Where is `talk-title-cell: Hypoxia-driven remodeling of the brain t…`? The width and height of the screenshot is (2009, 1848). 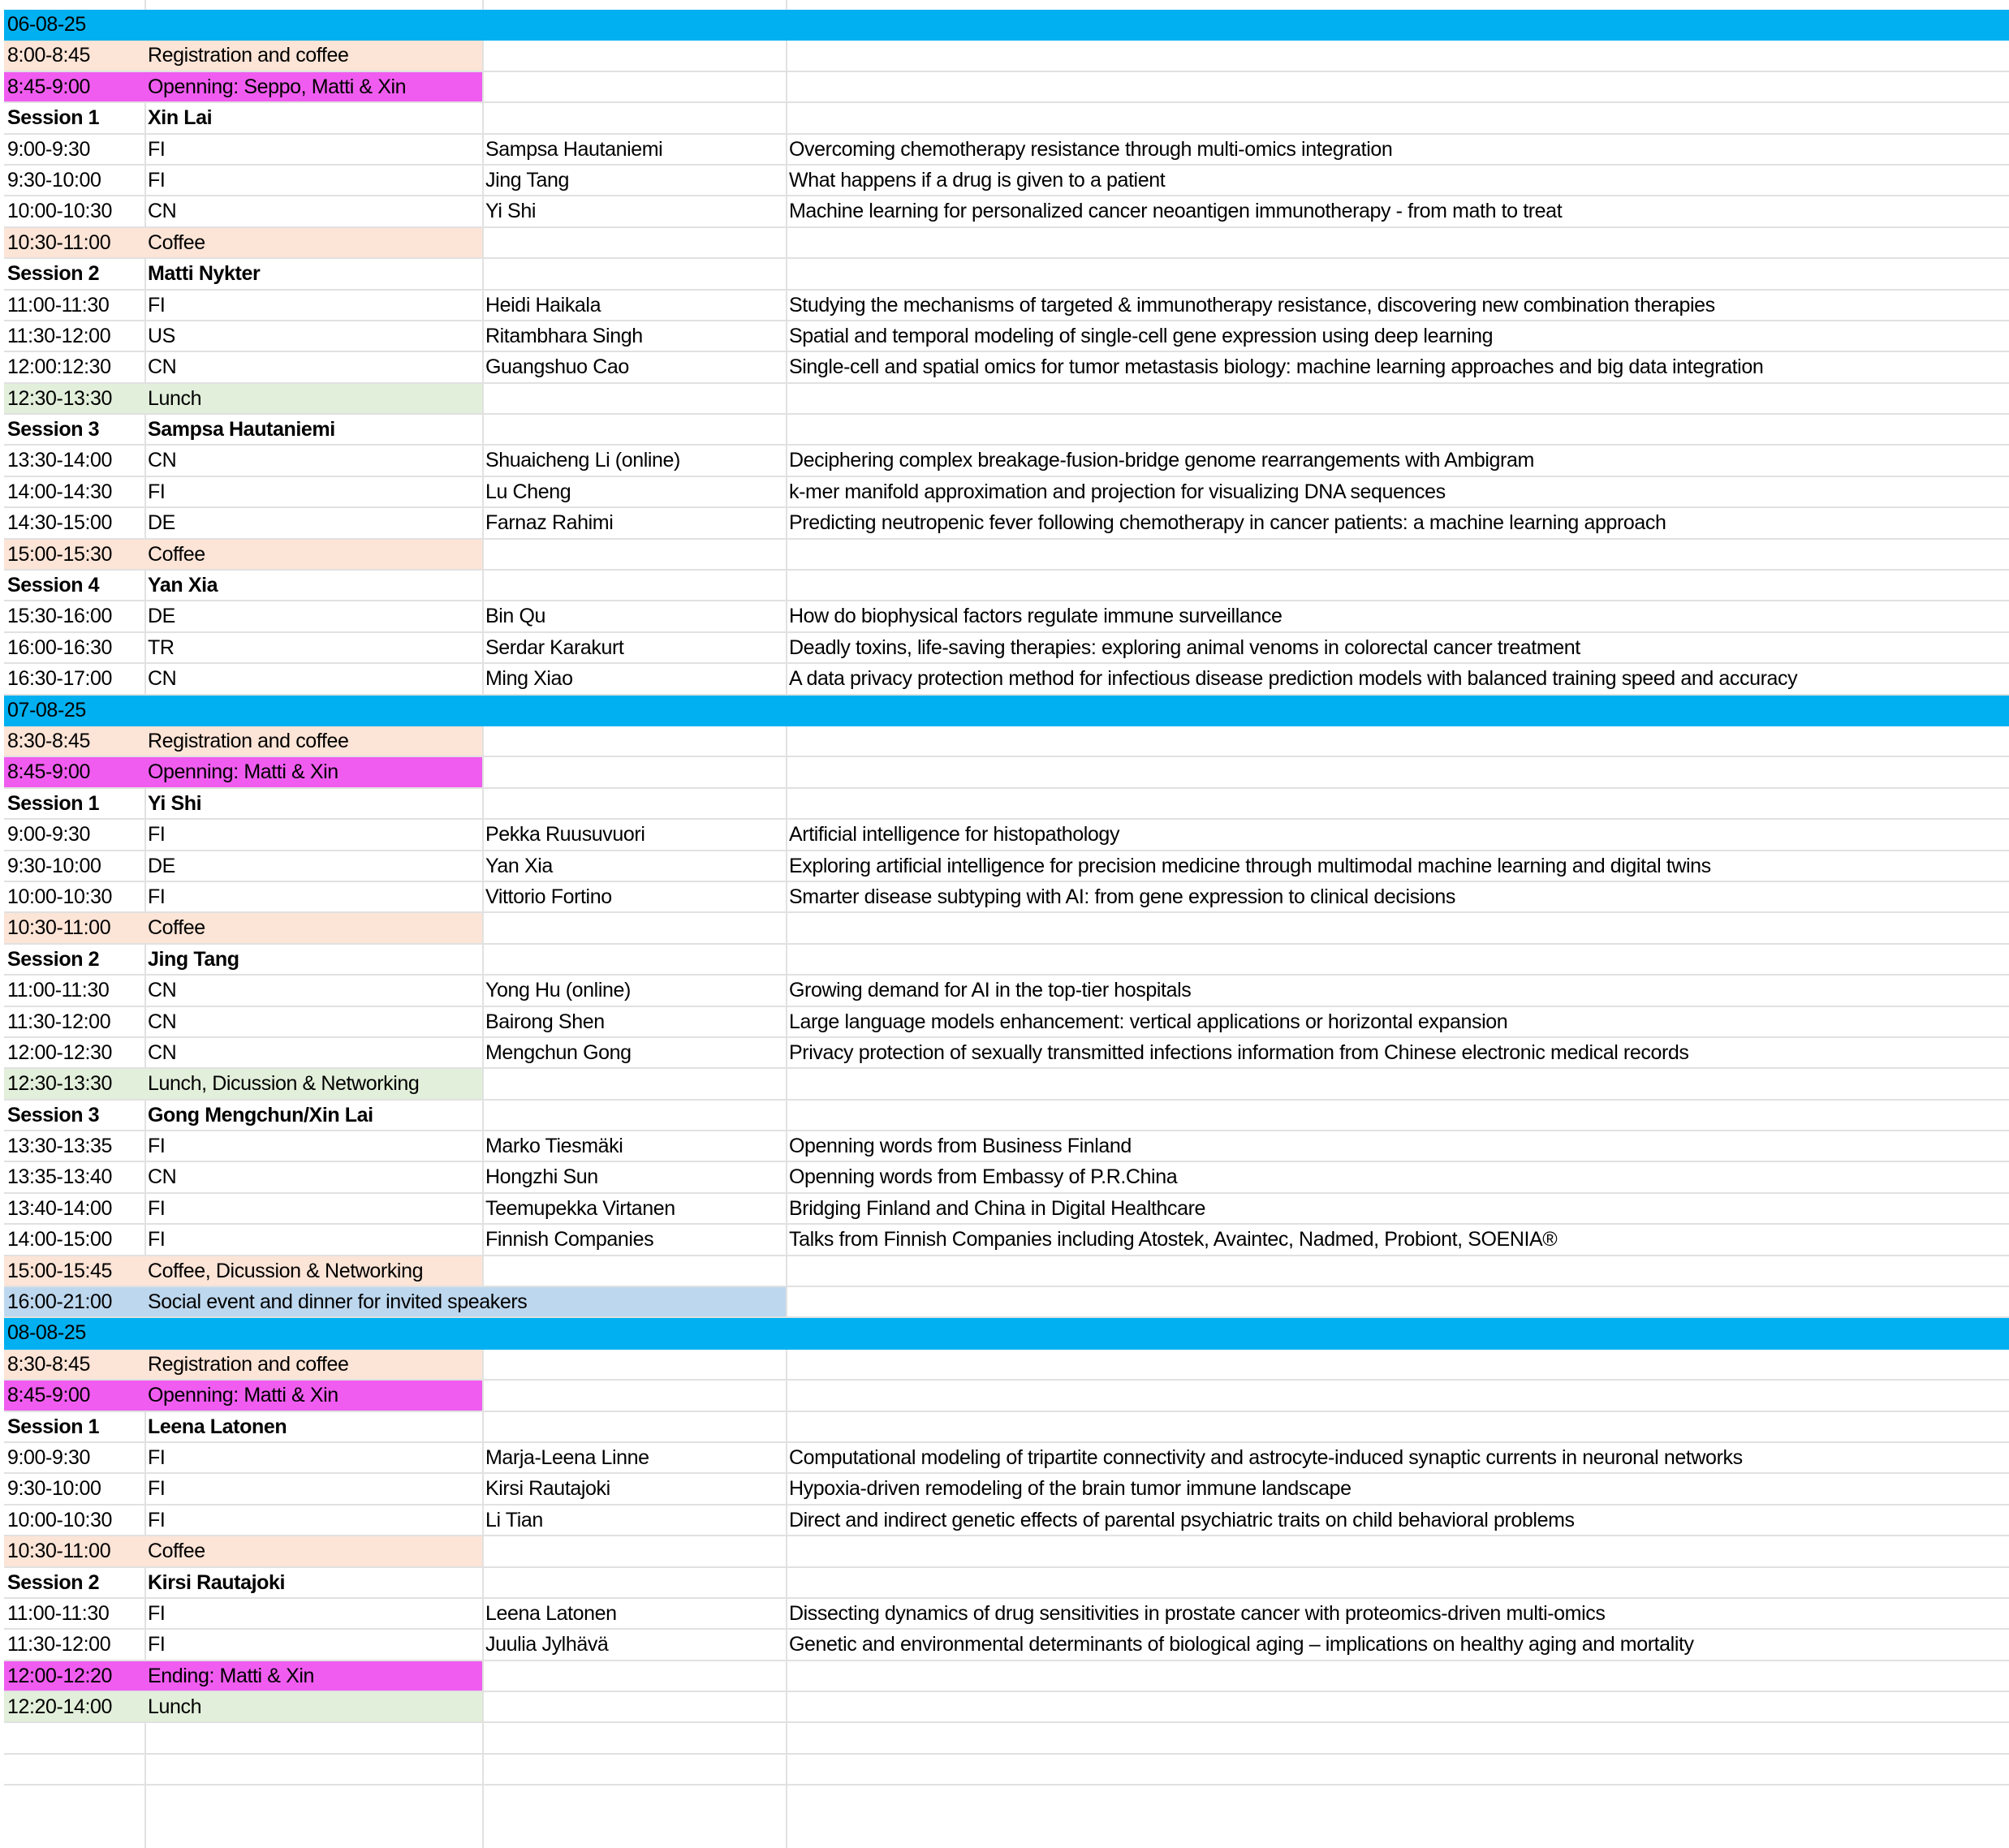
talk-title-cell: Hypoxia-driven remodeling of the brain t… is located at coordinates (1070, 1489).